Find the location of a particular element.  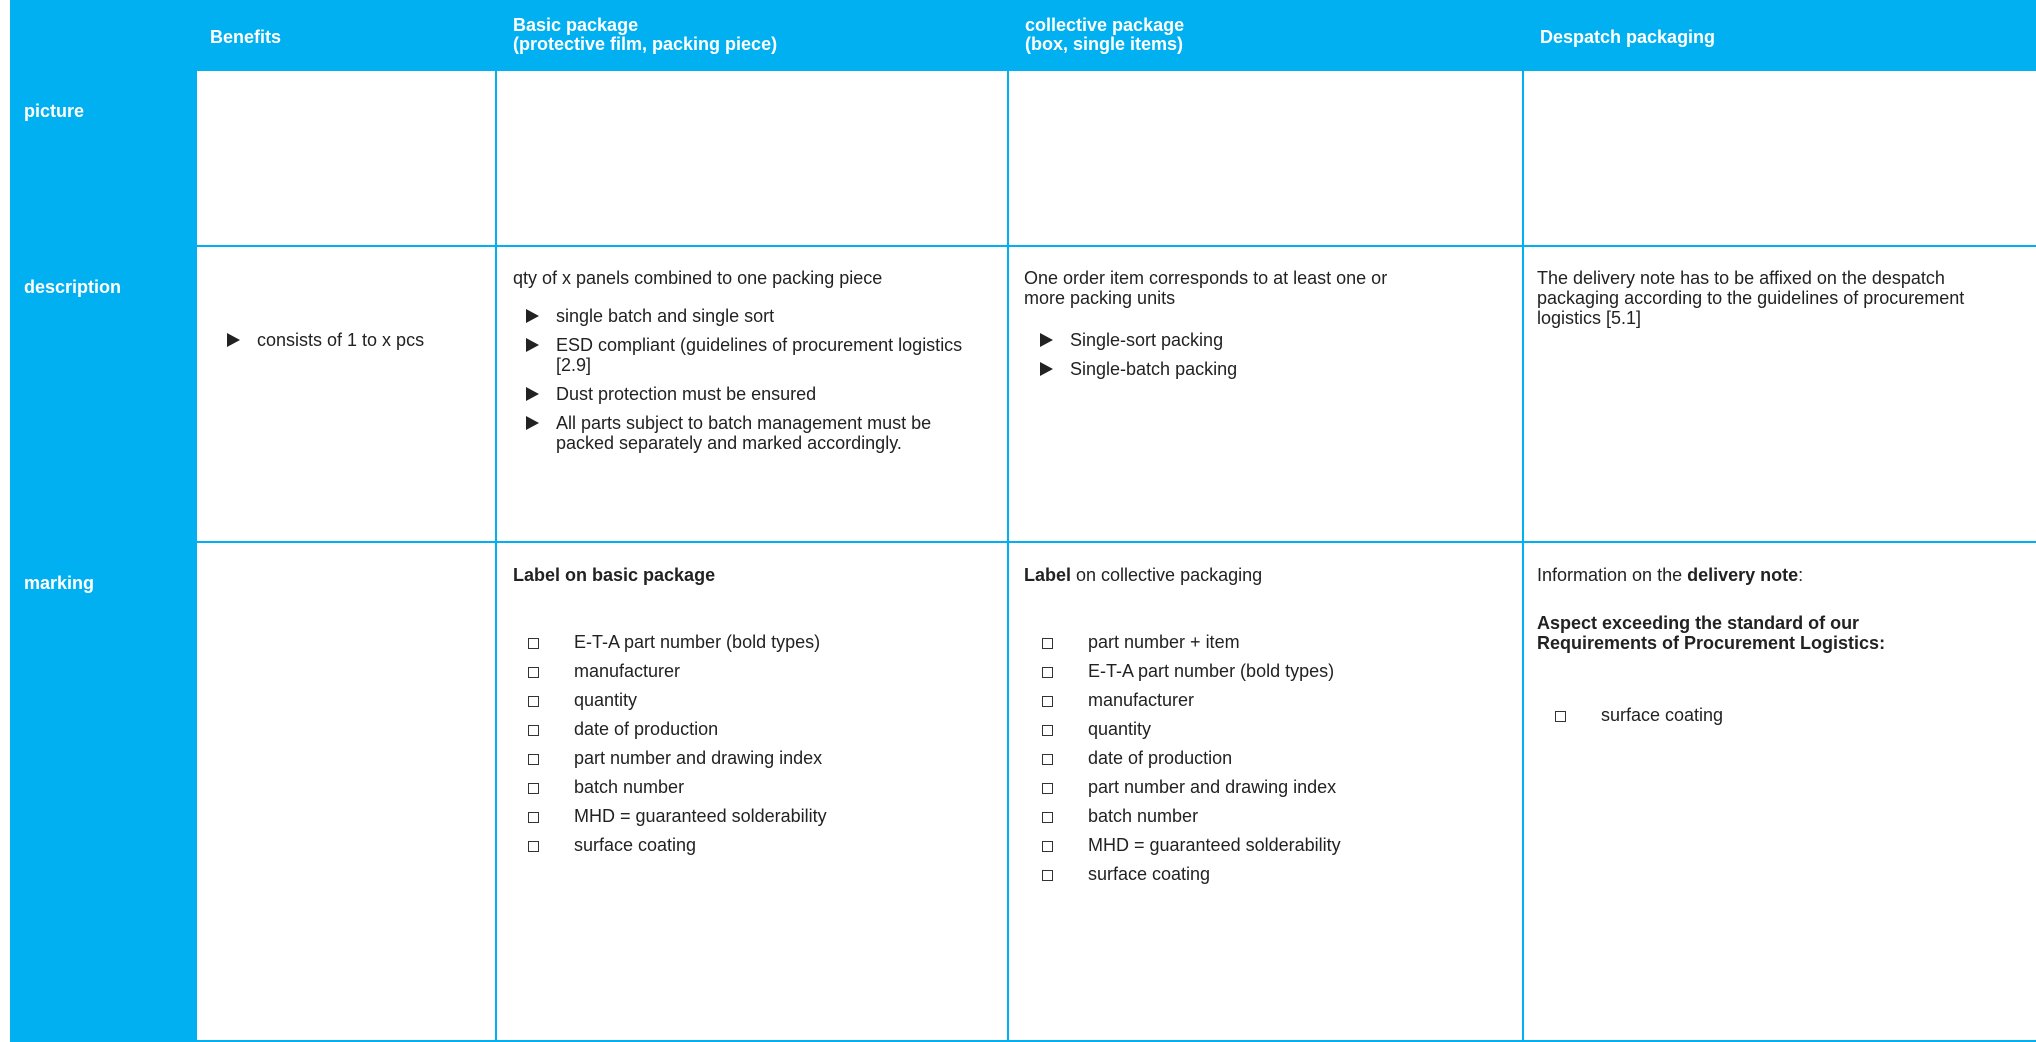

bold-text: delivery note is located at coordinates (1743, 575).